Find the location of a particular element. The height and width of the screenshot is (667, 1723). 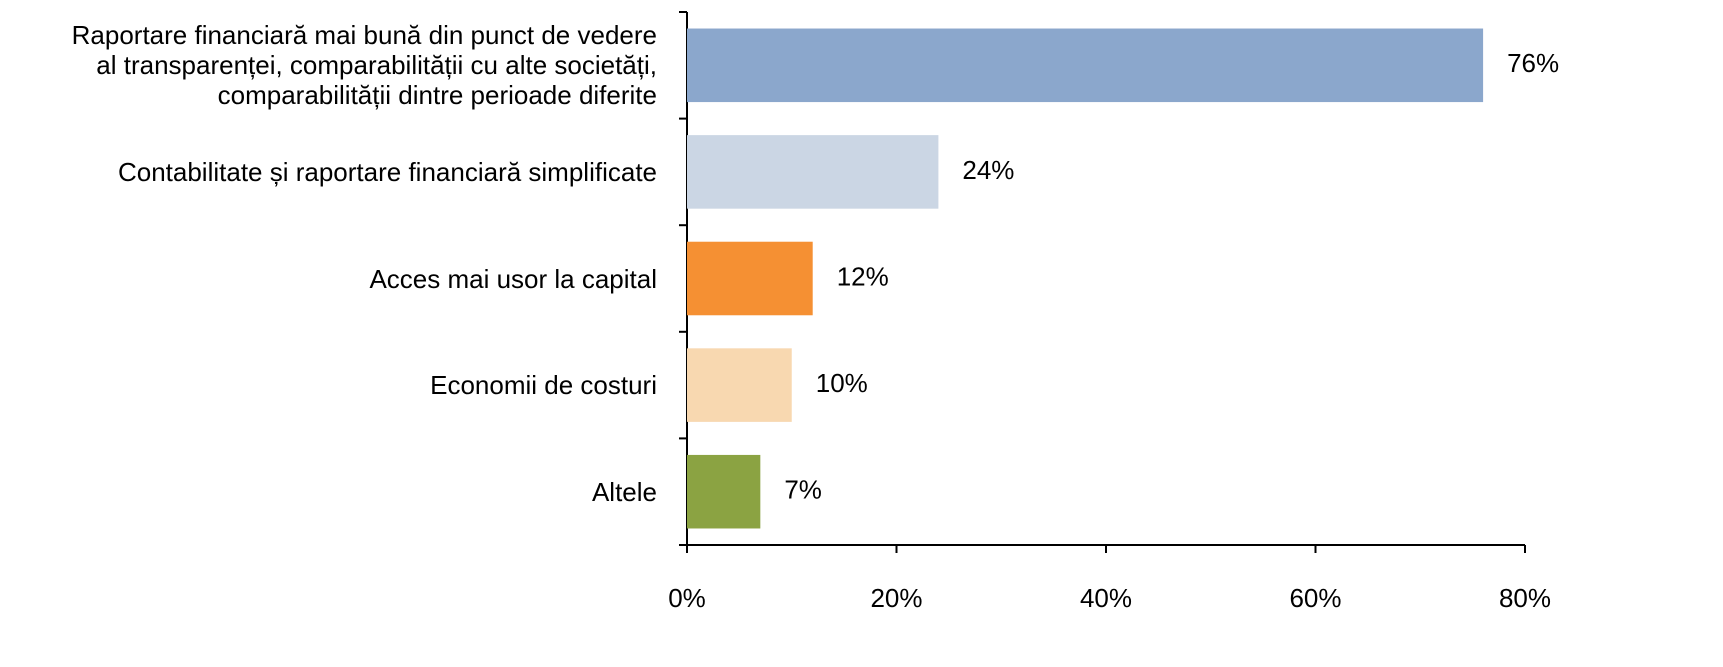

x-tick-label: 0% is located at coordinates (687, 598).